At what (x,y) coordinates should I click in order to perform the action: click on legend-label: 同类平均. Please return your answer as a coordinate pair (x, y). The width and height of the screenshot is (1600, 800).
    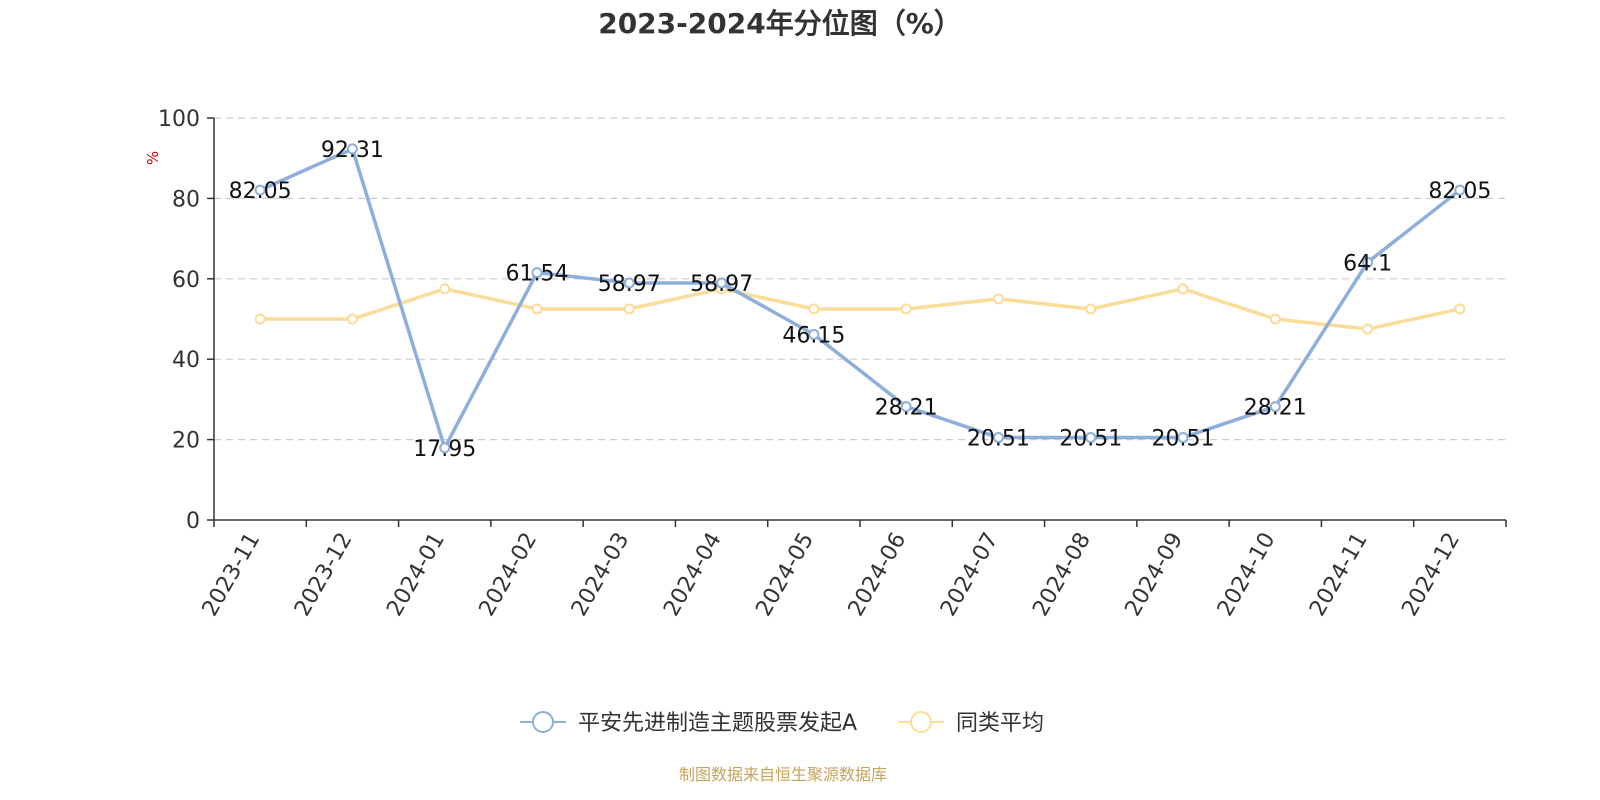
    Looking at the image, I should click on (1000, 723).